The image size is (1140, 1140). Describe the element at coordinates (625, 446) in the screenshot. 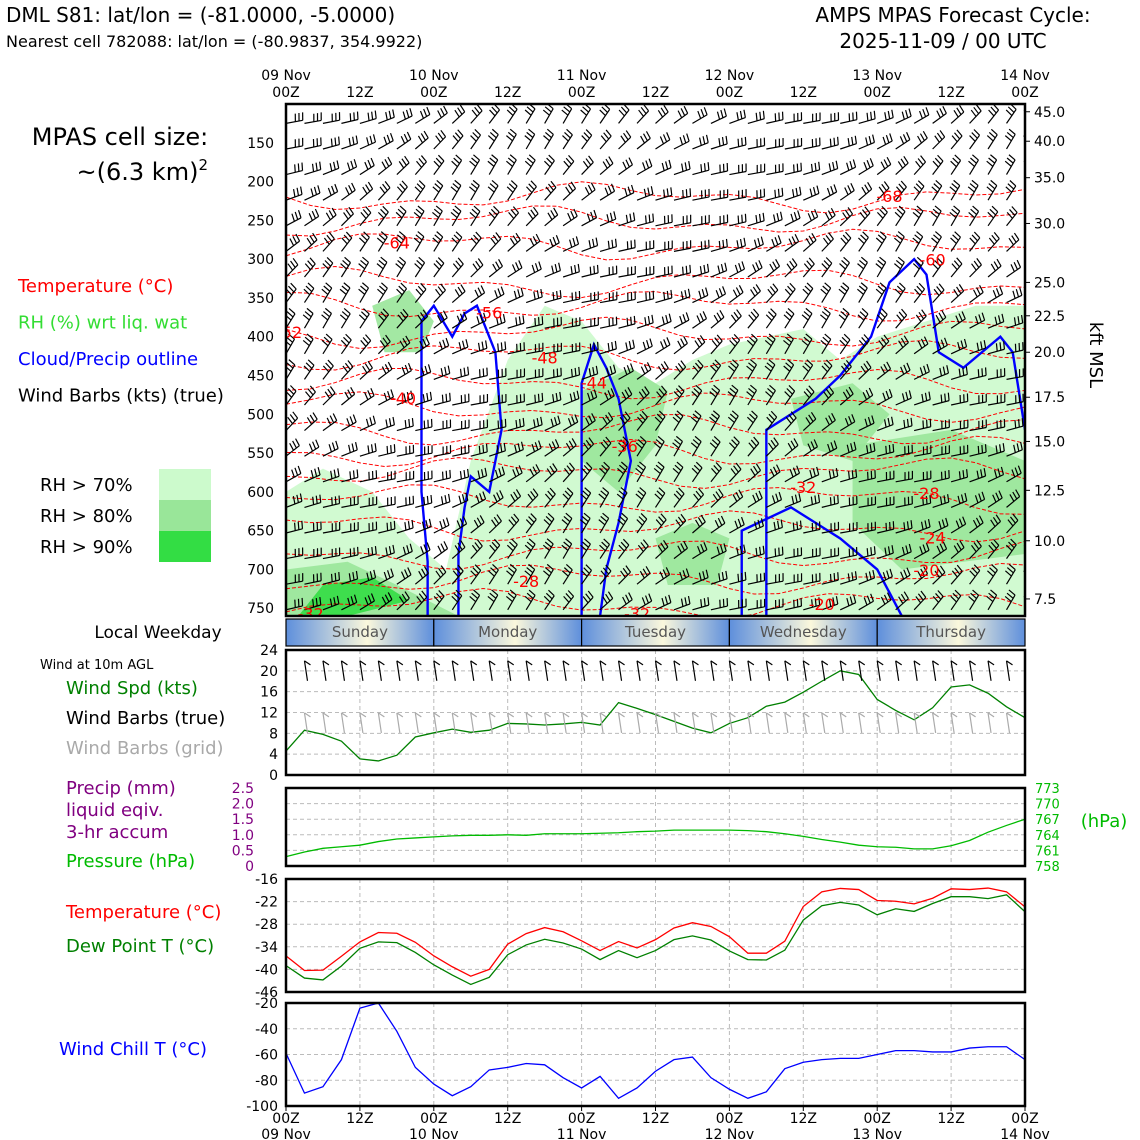

I see `temperature-contour-label: -36` at that location.